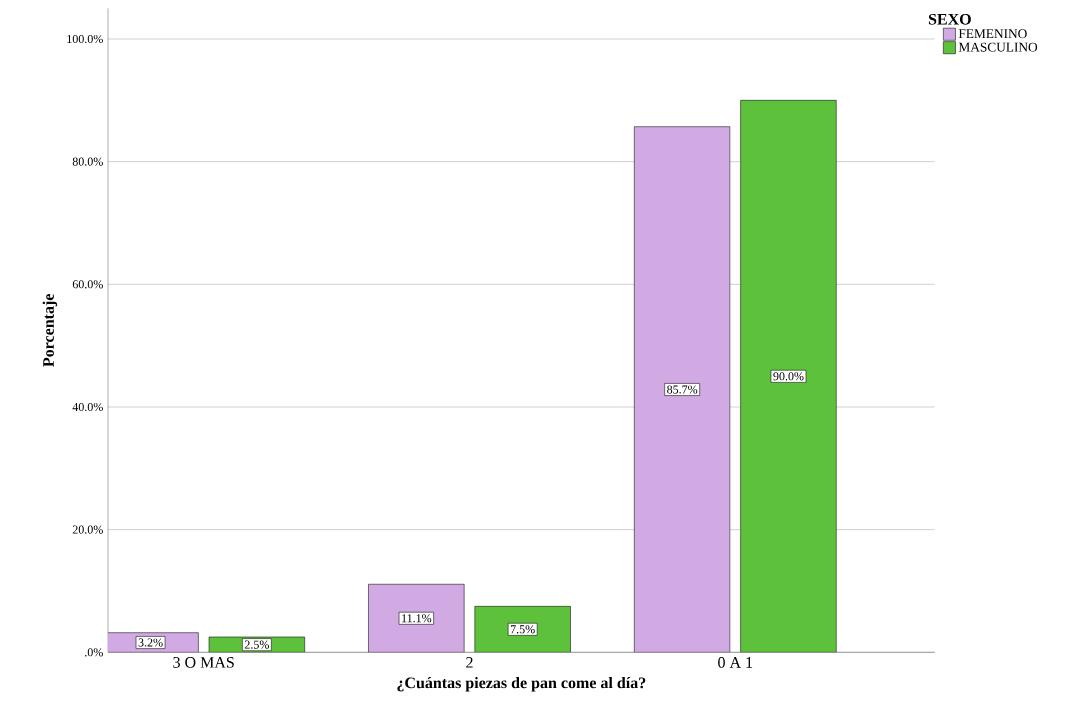 The height and width of the screenshot is (727, 1083). I want to click on x-tick-label: 3 O MAS, so click(203, 662).